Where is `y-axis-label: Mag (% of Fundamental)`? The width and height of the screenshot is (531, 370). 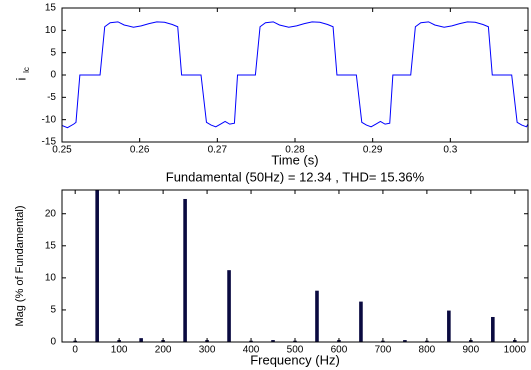
y-axis-label: Mag (% of Fundamental) is located at coordinates (20, 265).